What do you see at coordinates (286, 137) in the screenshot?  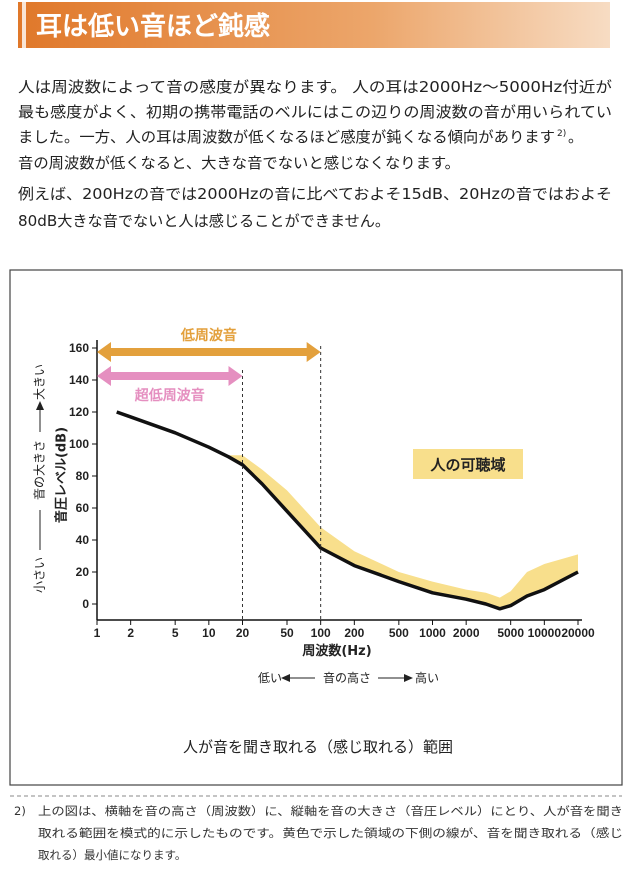 I see `body-line: ました。一方、人の耳は周波数が低くなるほど感度が鈍くなる傾向があります` at bounding box center [286, 137].